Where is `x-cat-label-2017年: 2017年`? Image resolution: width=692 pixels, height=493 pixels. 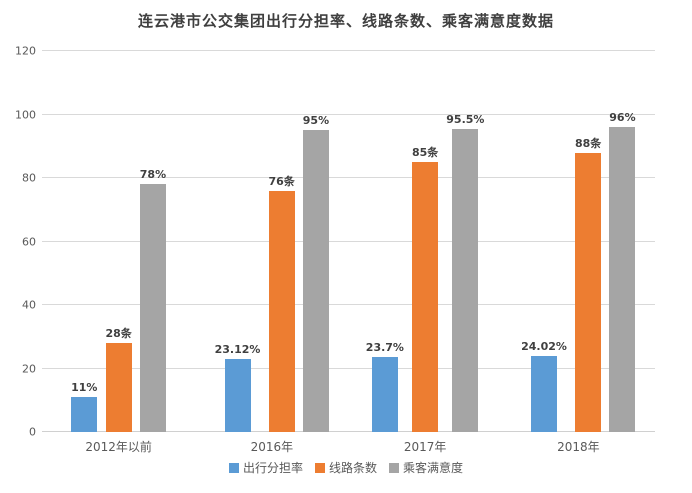
x-cat-label-2017年: 2017年 is located at coordinates (425, 447).